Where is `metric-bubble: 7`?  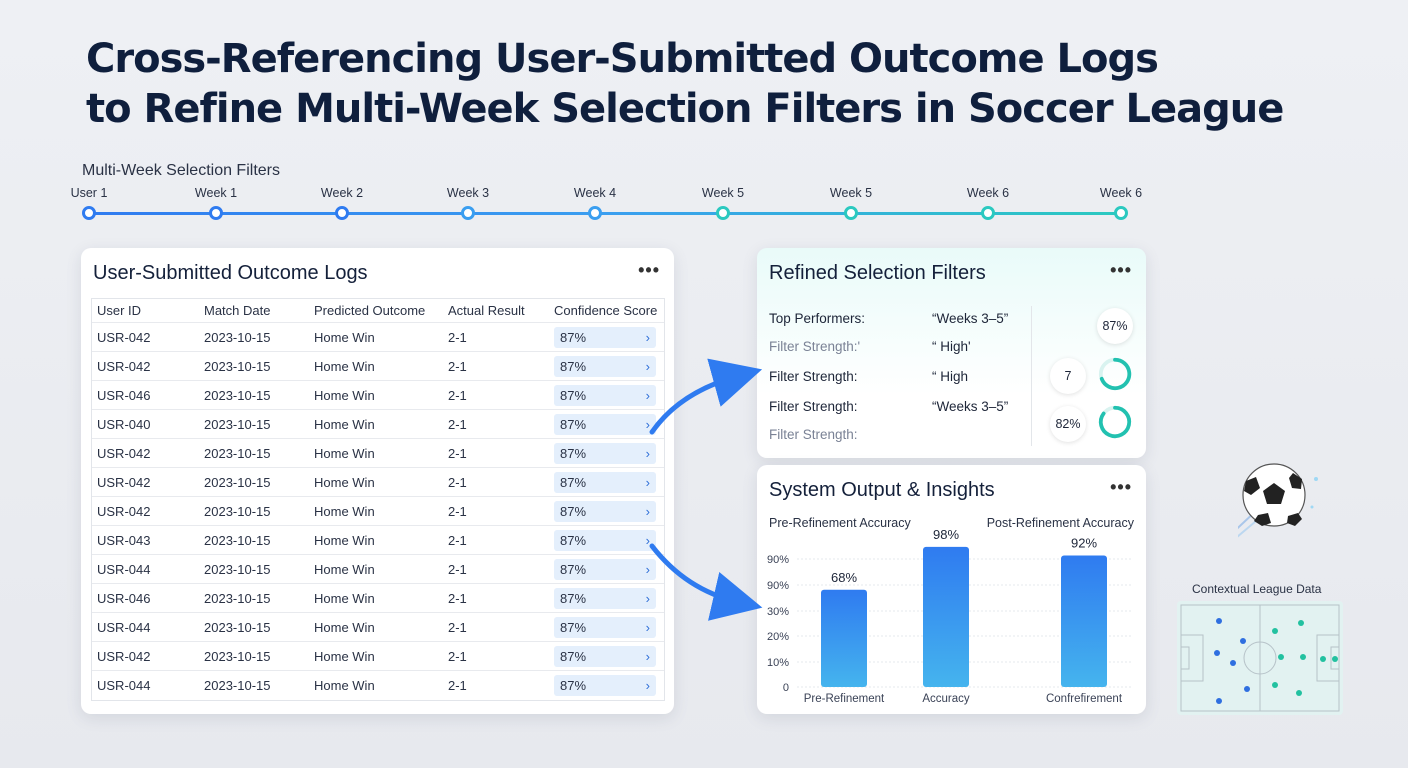
metric-bubble: 7 is located at coordinates (1068, 376).